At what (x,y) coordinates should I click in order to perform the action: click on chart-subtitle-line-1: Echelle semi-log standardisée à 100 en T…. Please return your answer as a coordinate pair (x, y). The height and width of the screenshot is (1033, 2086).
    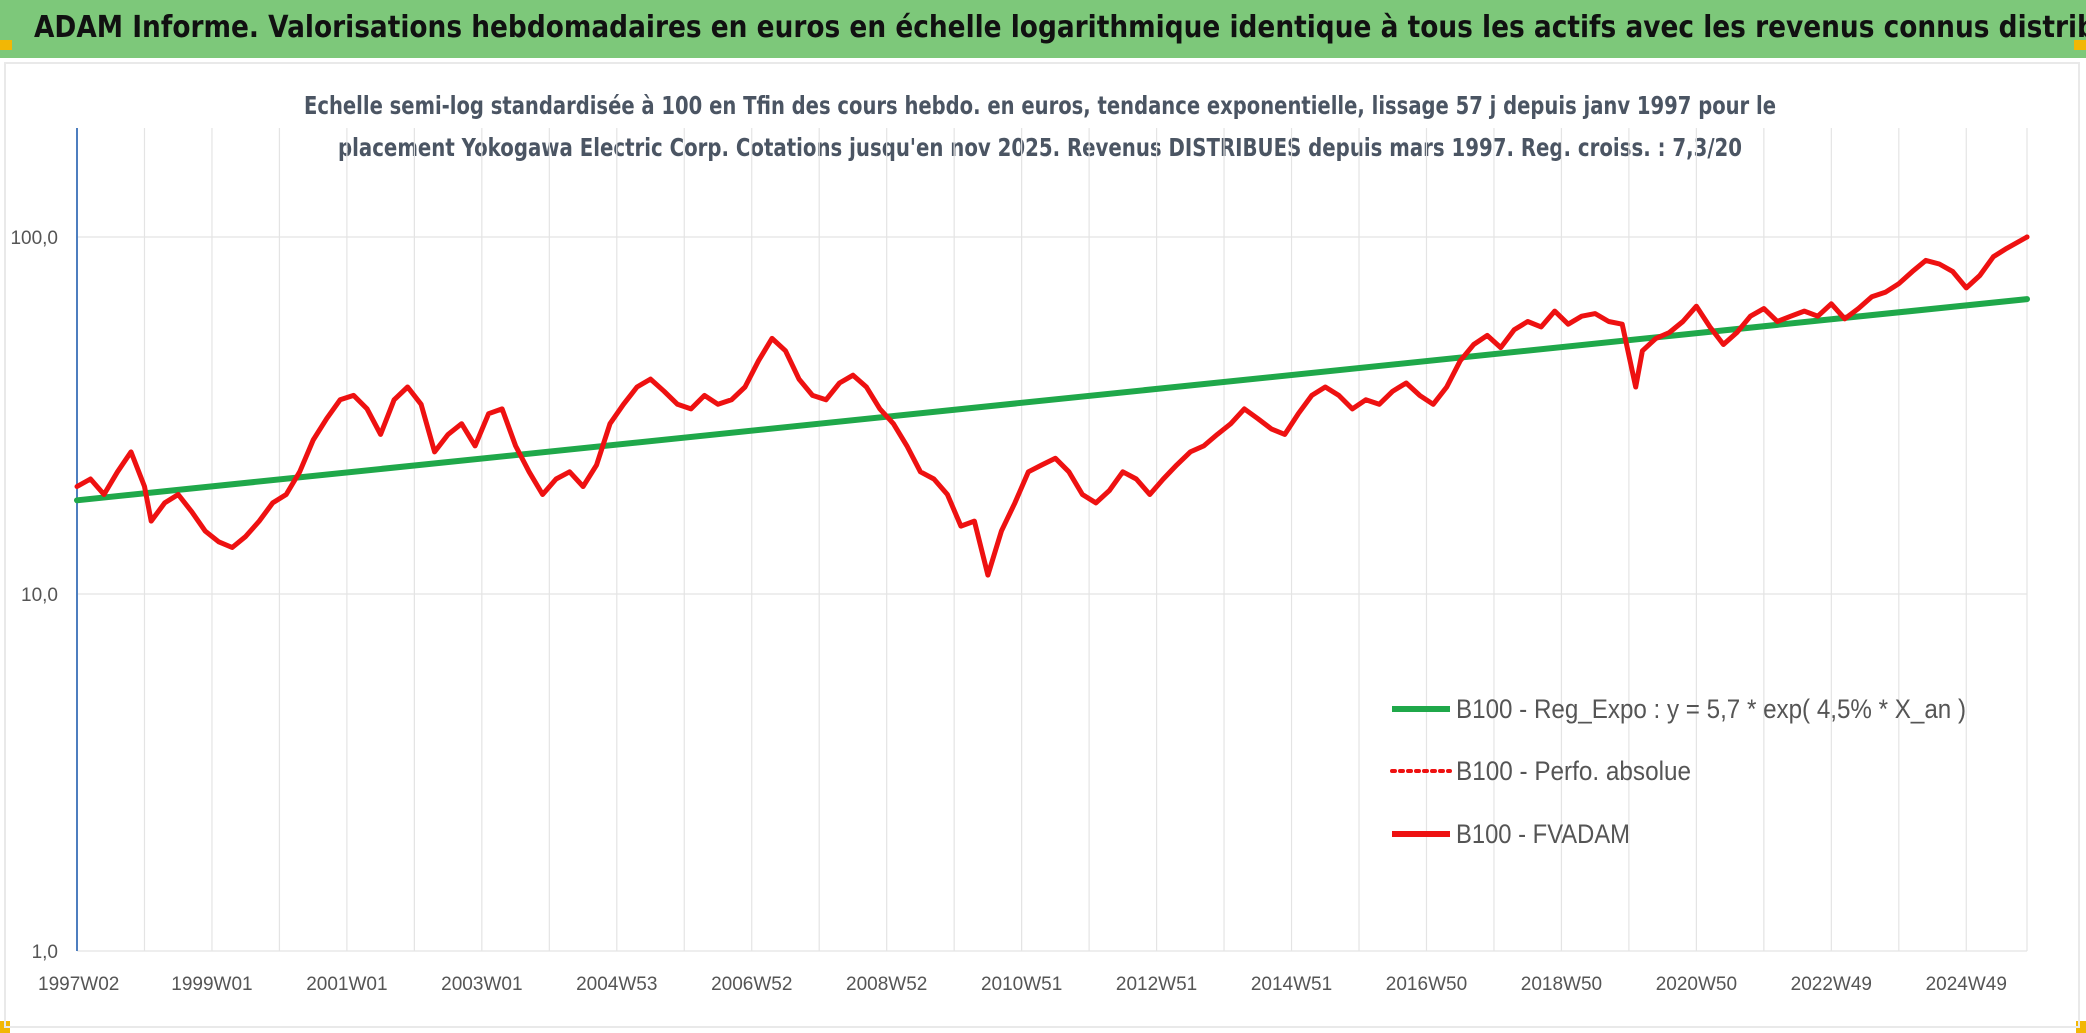
    Looking at the image, I should click on (1040, 105).